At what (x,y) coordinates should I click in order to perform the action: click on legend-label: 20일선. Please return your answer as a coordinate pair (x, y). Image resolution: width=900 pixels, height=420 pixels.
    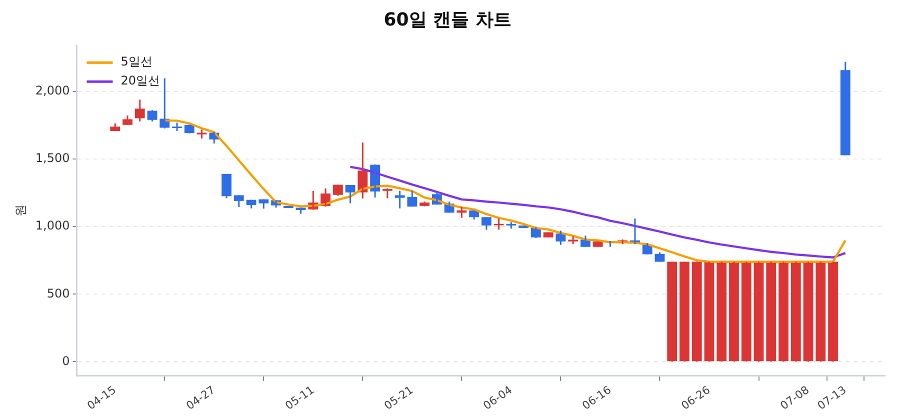
    Looking at the image, I should click on (140, 81).